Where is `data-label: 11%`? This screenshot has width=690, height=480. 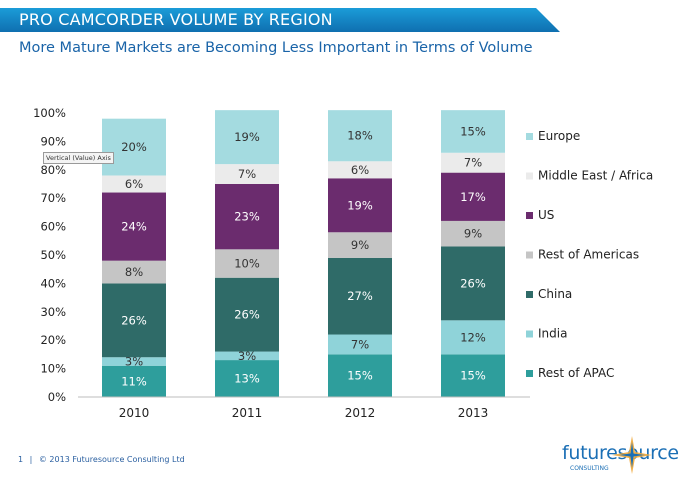
data-label: 11% is located at coordinates (134, 381).